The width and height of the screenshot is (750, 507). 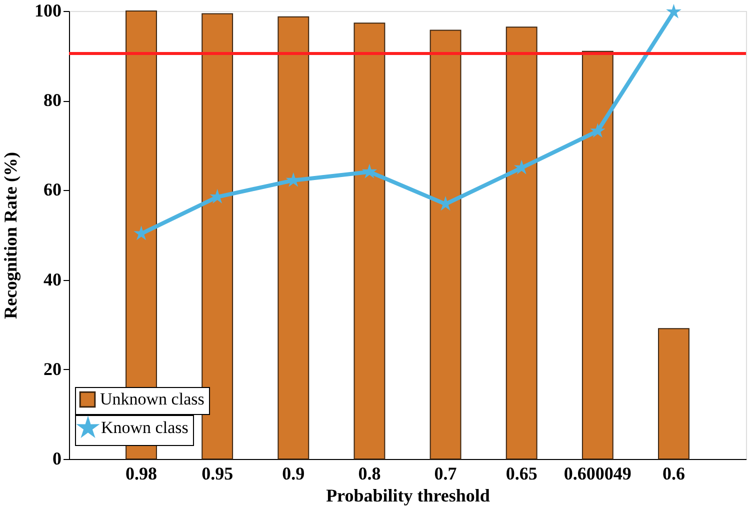 What do you see at coordinates (152, 399) in the screenshot?
I see `legend-label: Unknown class` at bounding box center [152, 399].